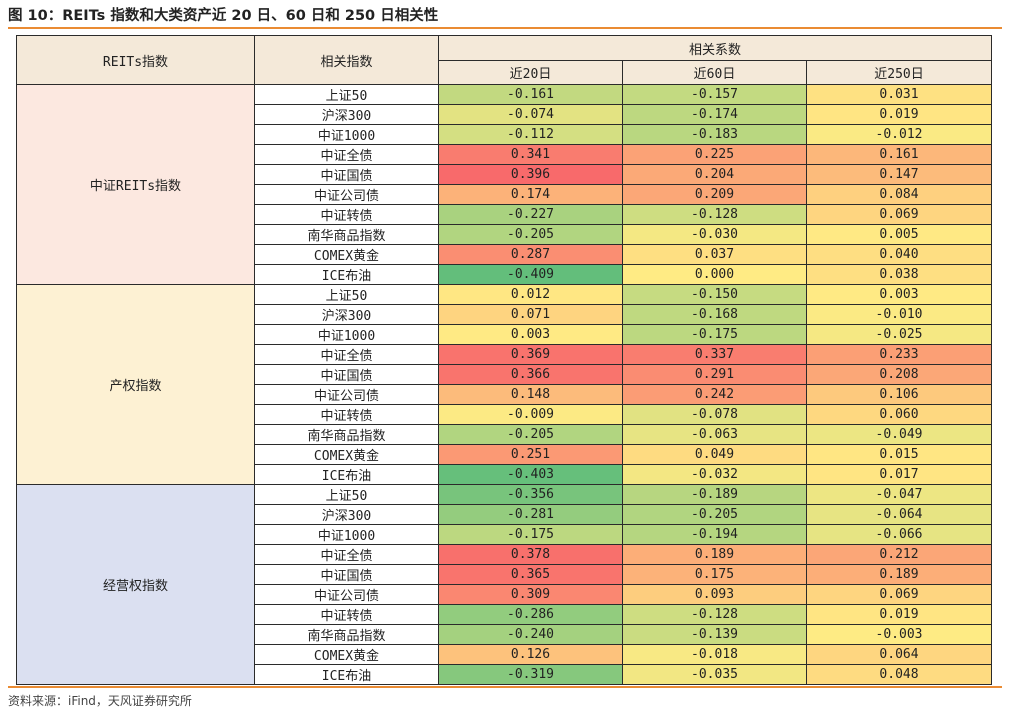 Image resolution: width=1010 pixels, height=715 pixels. Describe the element at coordinates (714, 674) in the screenshot. I see `value-60d-cell: -0.035` at that location.